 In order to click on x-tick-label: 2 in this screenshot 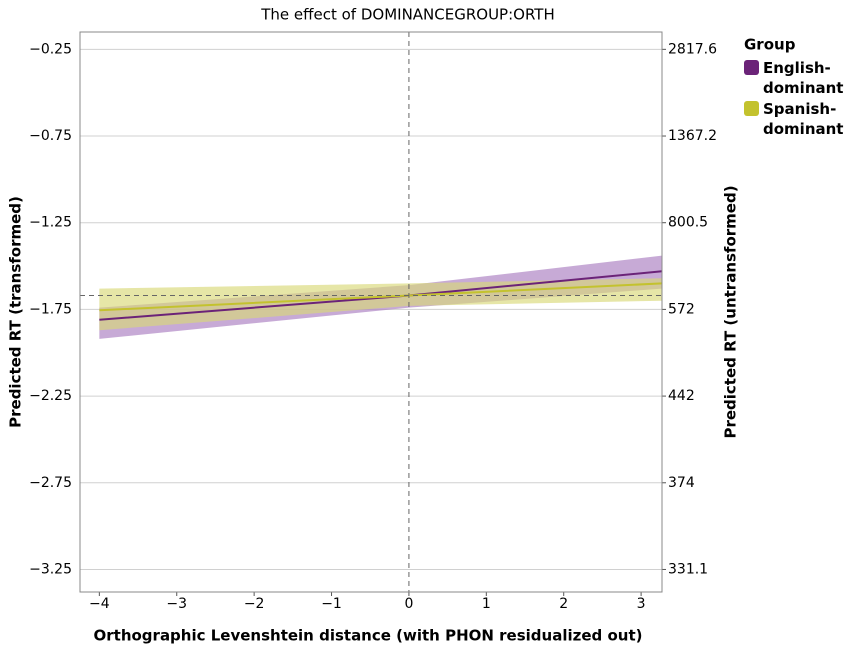, I will do `click(563, 604)`.